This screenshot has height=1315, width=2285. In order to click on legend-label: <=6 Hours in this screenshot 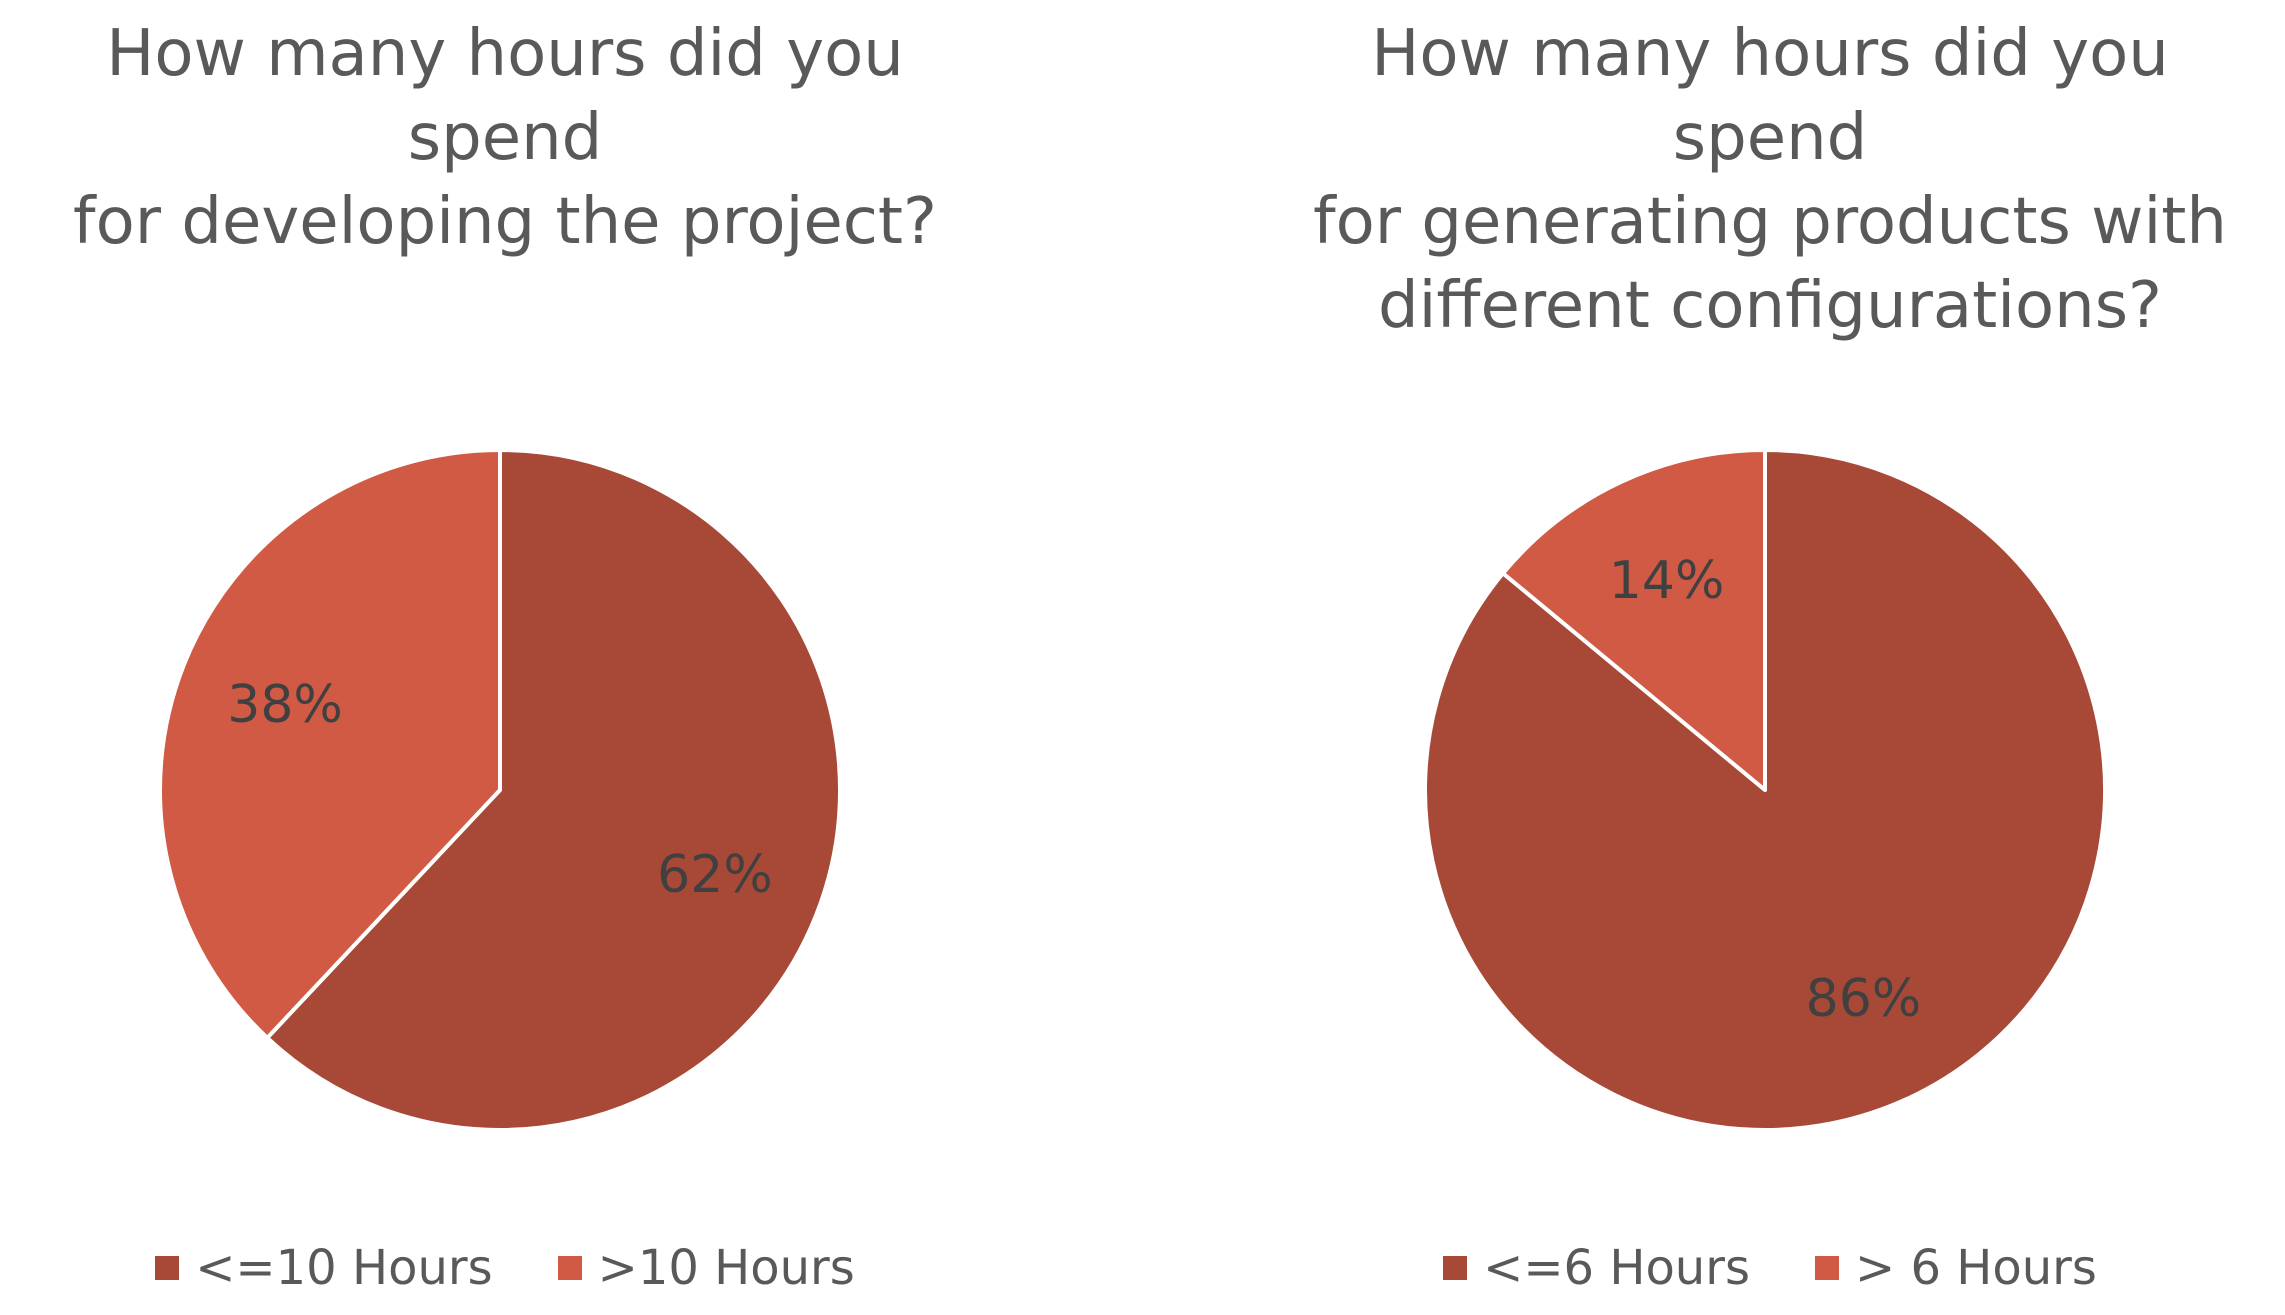, I will do `click(1616, 1268)`.